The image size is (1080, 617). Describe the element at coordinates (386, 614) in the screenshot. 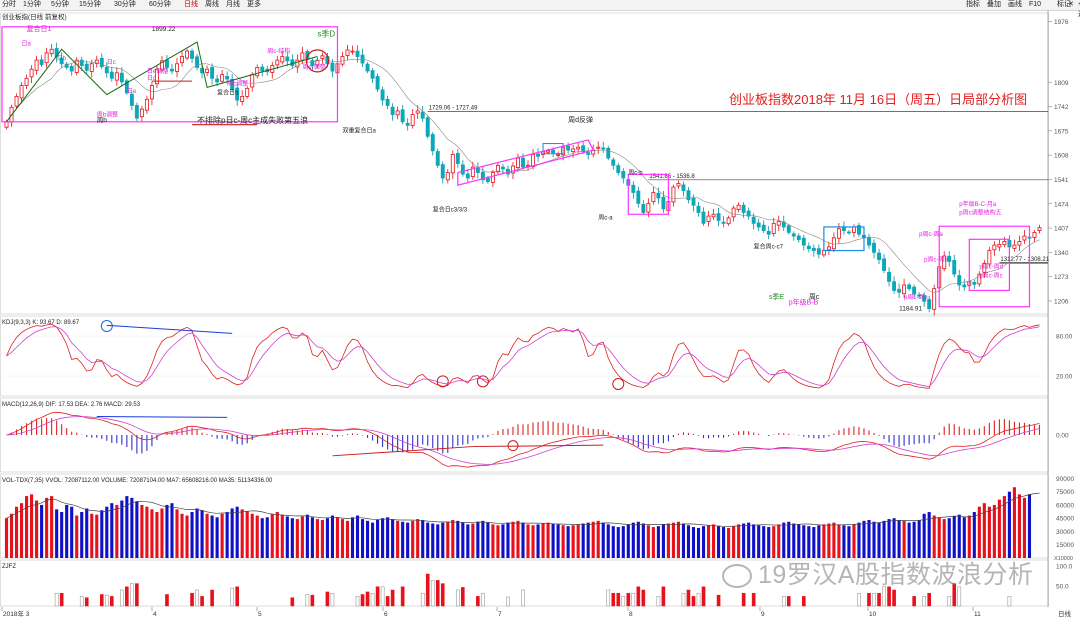

I see `date-tick-label: 6` at that location.